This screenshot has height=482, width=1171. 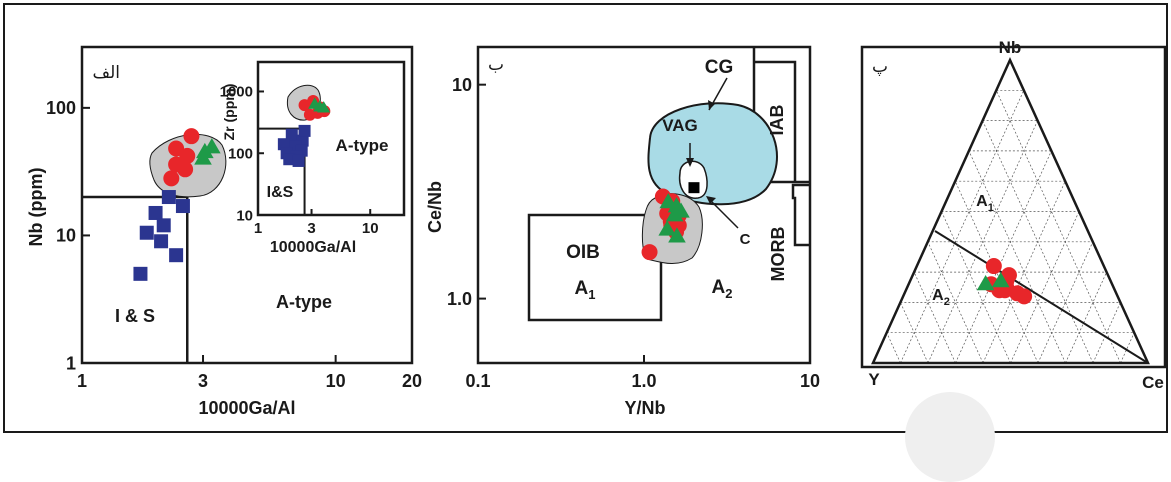 What do you see at coordinates (711, 200) in the screenshot?
I see `arrow-c-head` at bounding box center [711, 200].